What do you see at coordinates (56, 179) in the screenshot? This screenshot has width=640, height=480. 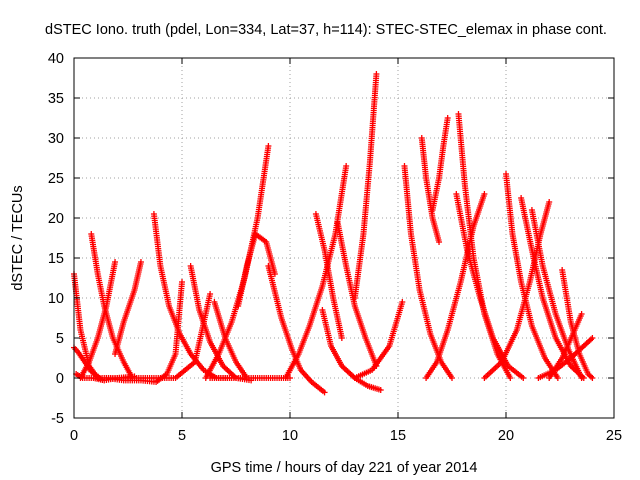 I see `y-tick-label: 25` at bounding box center [56, 179].